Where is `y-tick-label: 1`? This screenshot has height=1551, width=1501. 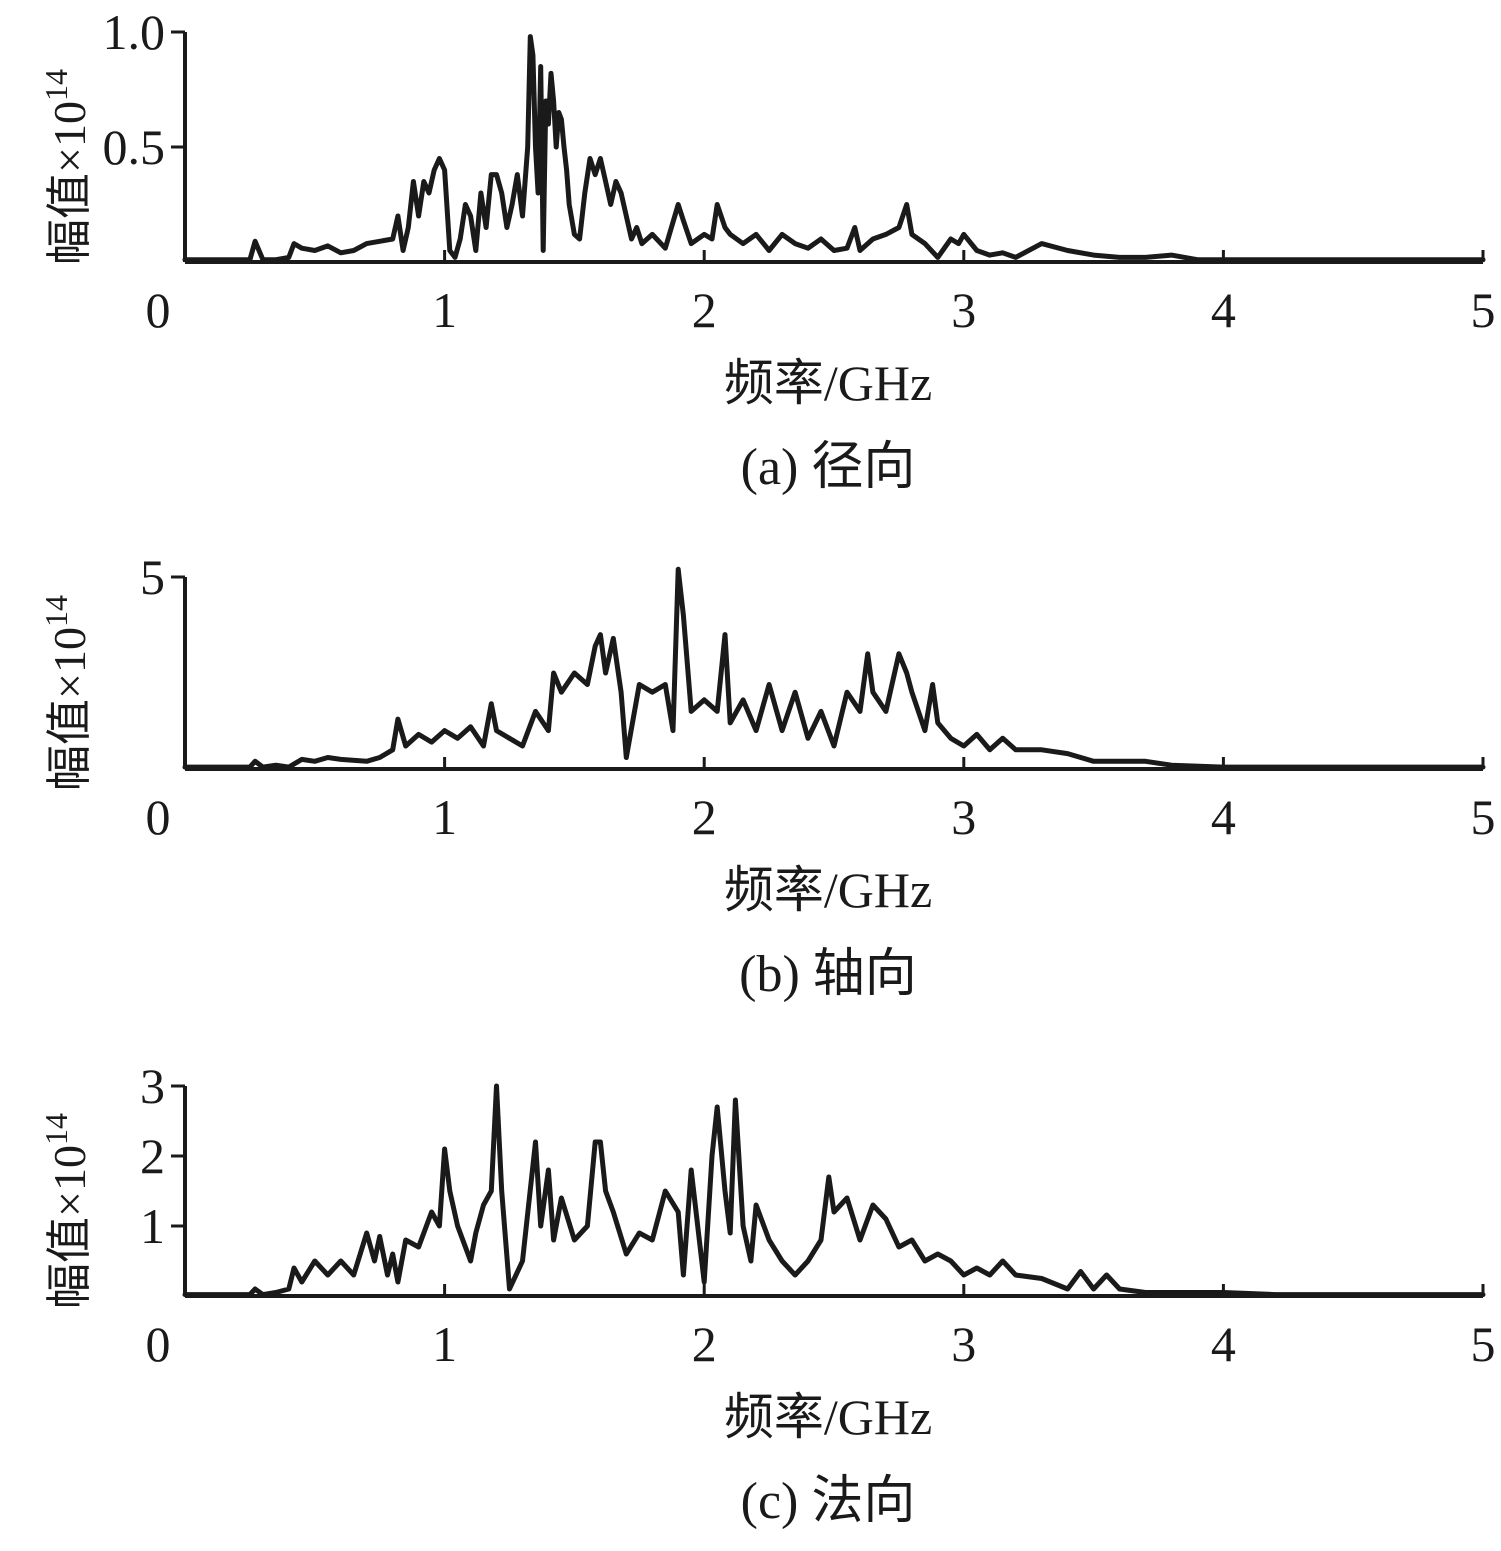
y-tick-label: 1 is located at coordinates (152, 1226).